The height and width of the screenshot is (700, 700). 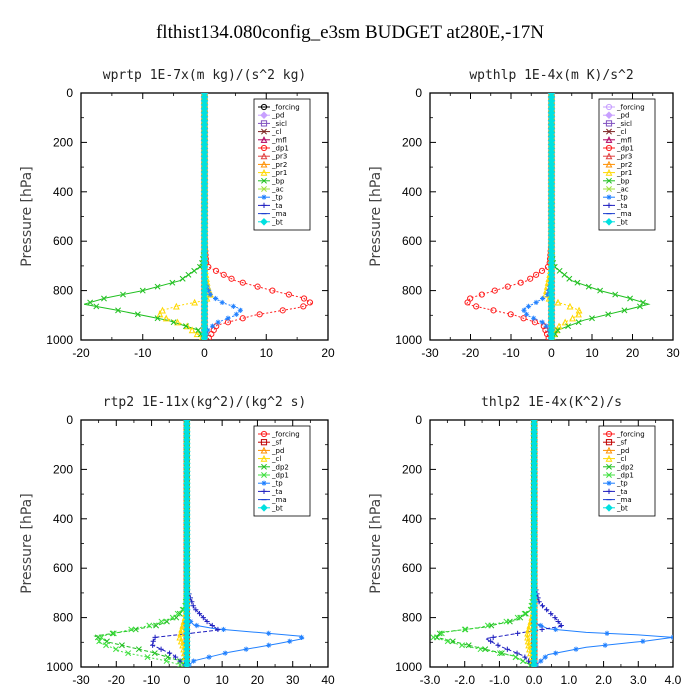 I want to click on series-group, so click(x=557, y=216).